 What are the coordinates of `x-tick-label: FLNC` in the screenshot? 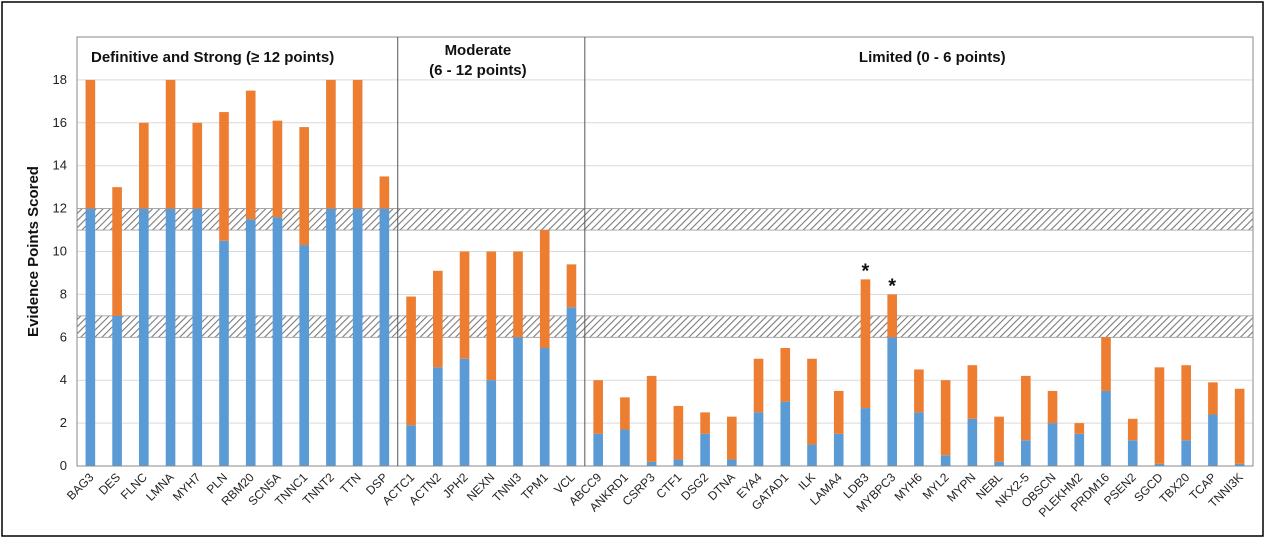 It's located at (134, 486).